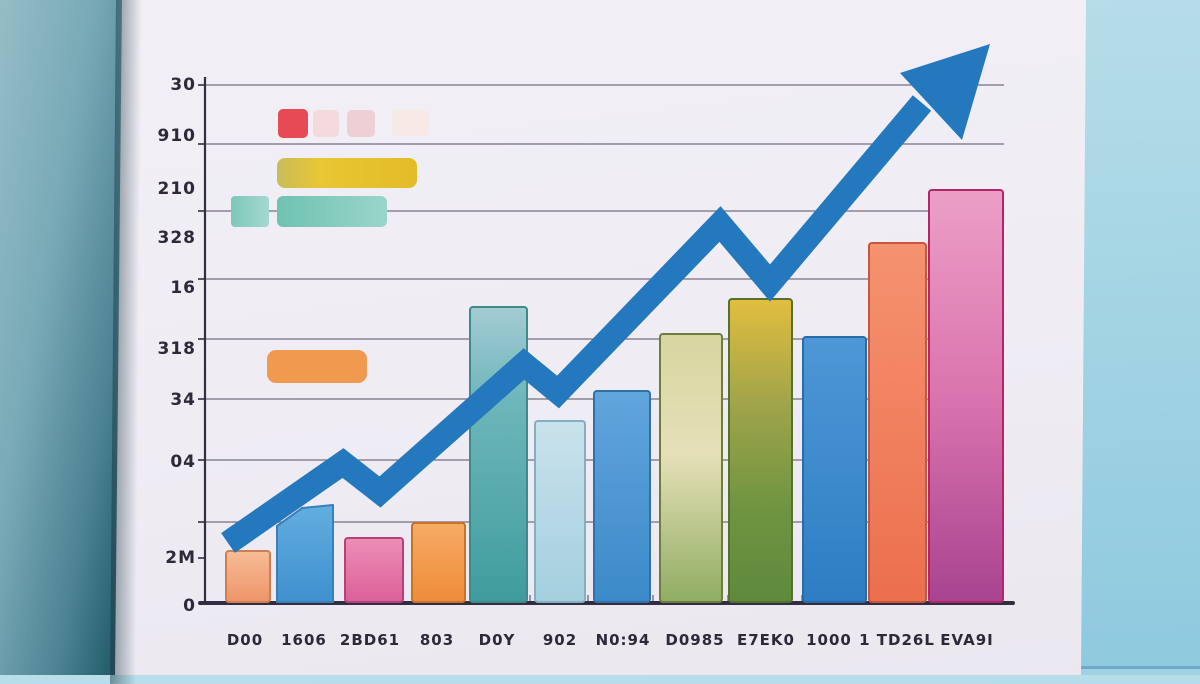  Describe the element at coordinates (250, 211) in the screenshot. I see `legend-swatch-teal-small` at that location.